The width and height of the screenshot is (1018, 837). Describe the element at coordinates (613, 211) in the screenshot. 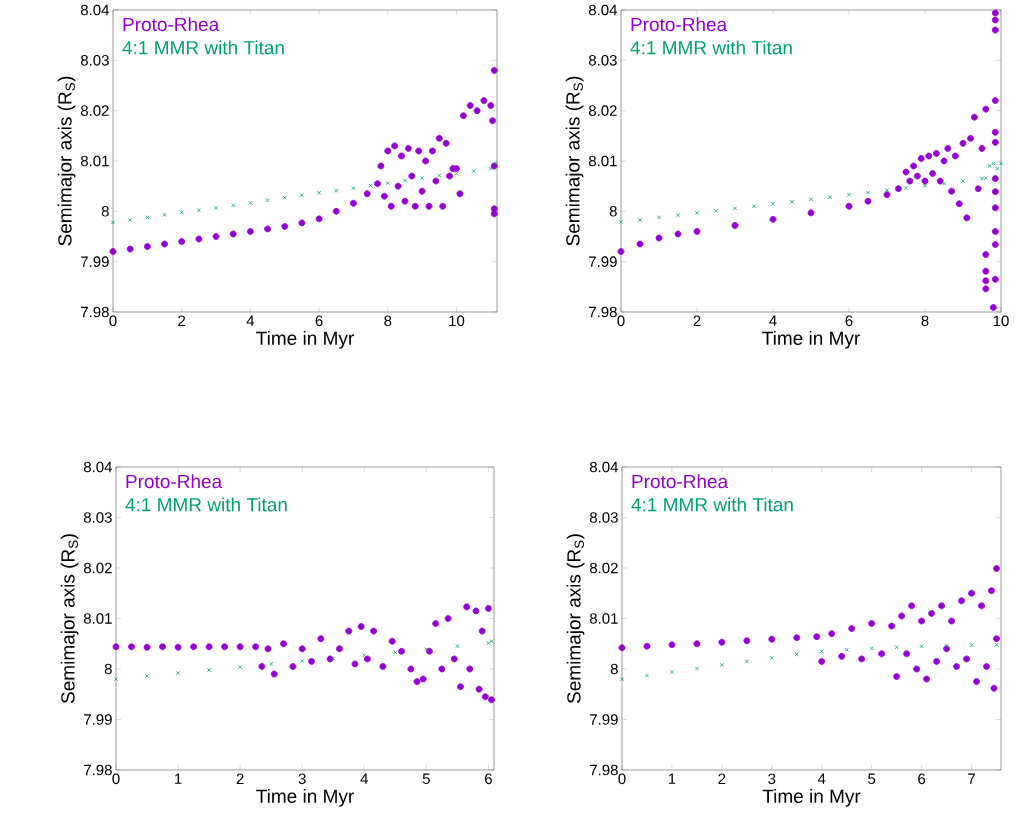

I see `y-tick-label: 8` at that location.